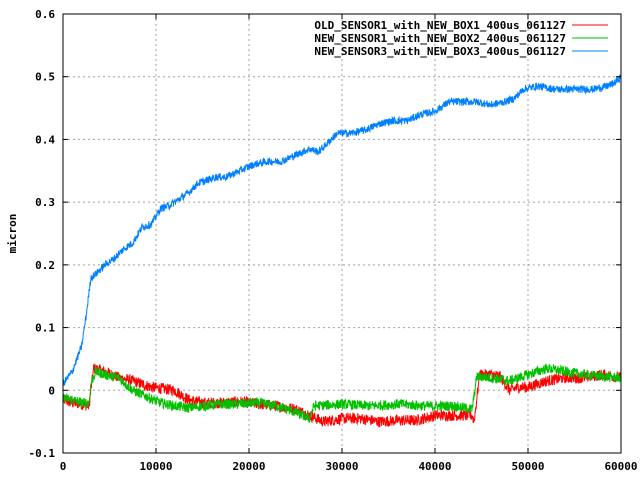 The image size is (640, 480). Describe the element at coordinates (248, 466) in the screenshot. I see `x-tick-label: 20000` at that location.